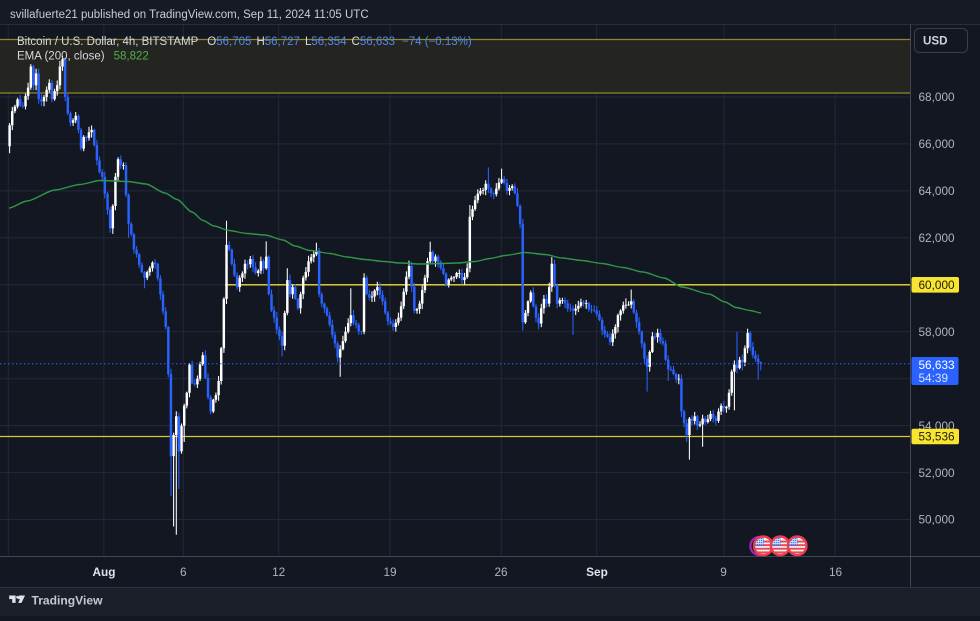  Describe the element at coordinates (501, 572) in the screenshot. I see `svg-text: 26` at that location.